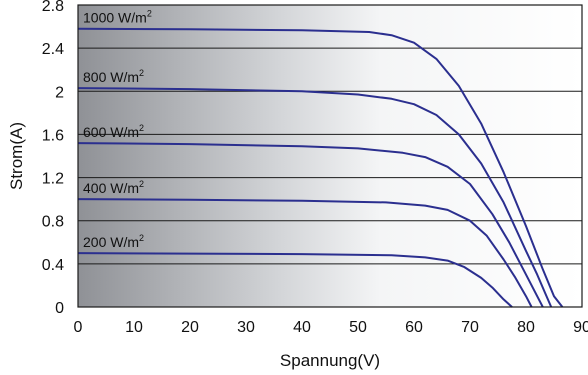 This screenshot has height=375, width=588. Describe the element at coordinates (580, 327) in the screenshot. I see `x-tick-label: 90` at that location.